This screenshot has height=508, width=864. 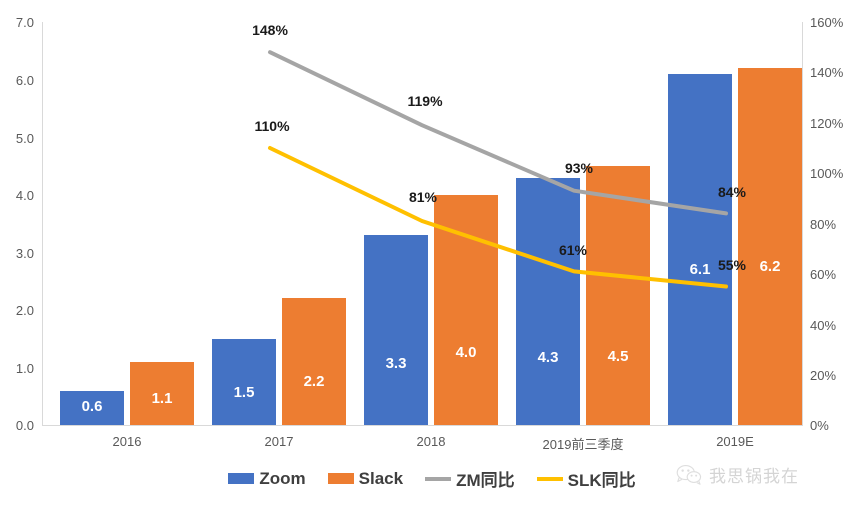 What do you see at coordinates (618, 295) in the screenshot?
I see `bar-slack-2019q3: 4.5` at bounding box center [618, 295].